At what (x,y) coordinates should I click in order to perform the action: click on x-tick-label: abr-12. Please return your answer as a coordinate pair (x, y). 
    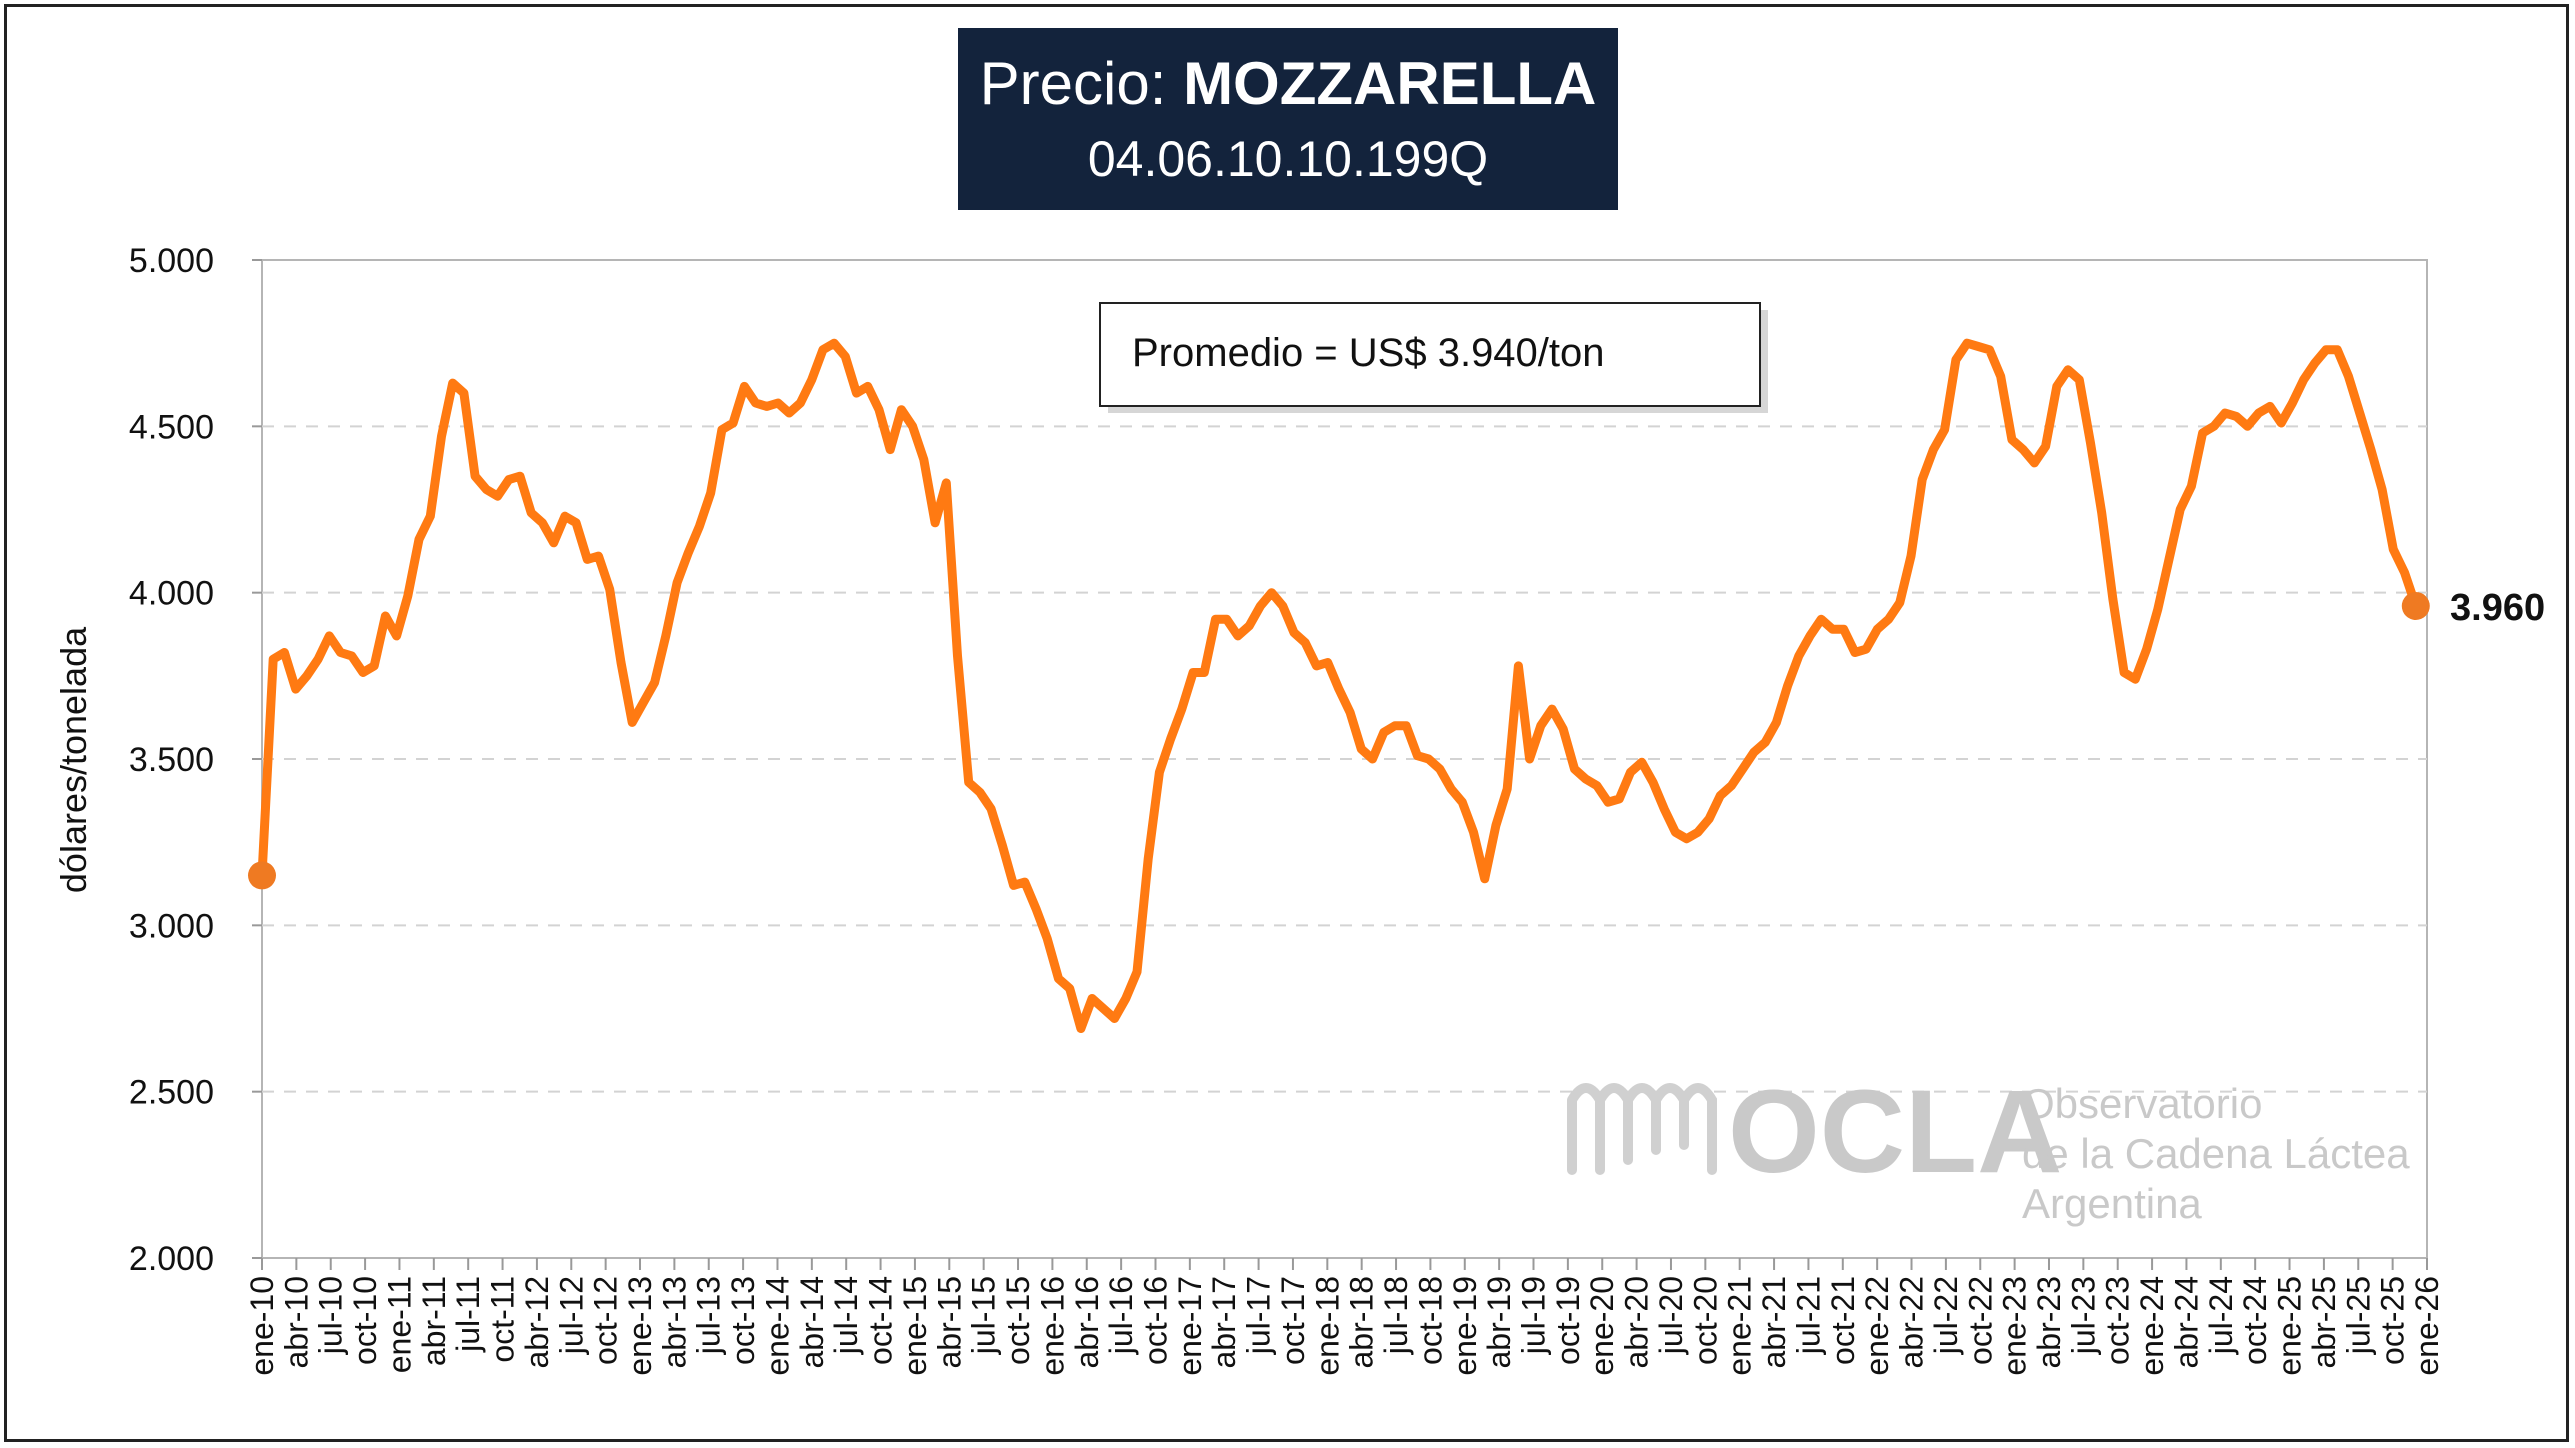
    Looking at the image, I should click on (537, 1322).